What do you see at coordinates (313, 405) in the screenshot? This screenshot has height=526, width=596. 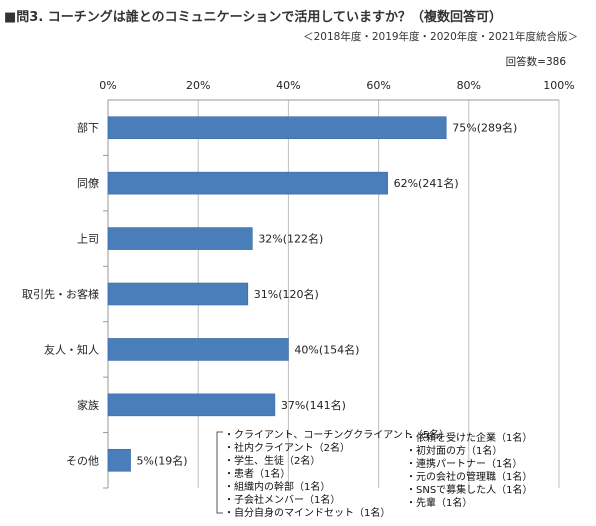 I see `data-label: 37%(141名)` at bounding box center [313, 405].